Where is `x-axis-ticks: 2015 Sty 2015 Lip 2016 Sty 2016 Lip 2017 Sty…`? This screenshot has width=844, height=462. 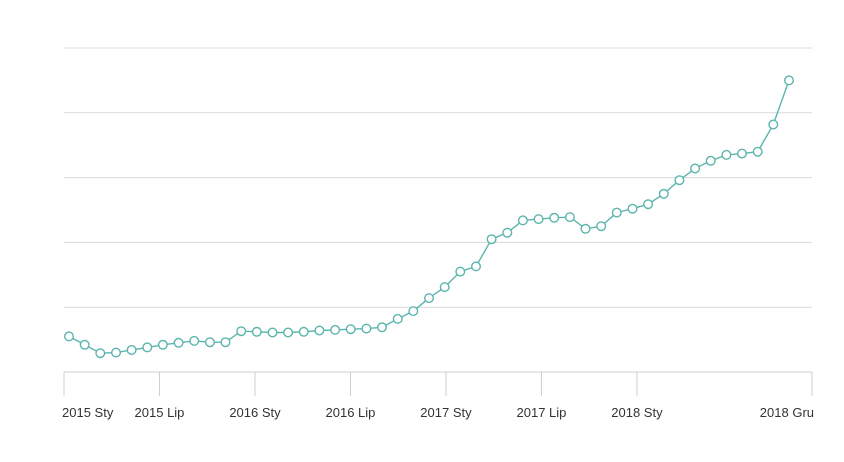 x-axis-ticks: 2015 Sty 2015 Lip 2016 Sty 2016 Lip 2017 Sty… is located at coordinates (438, 396).